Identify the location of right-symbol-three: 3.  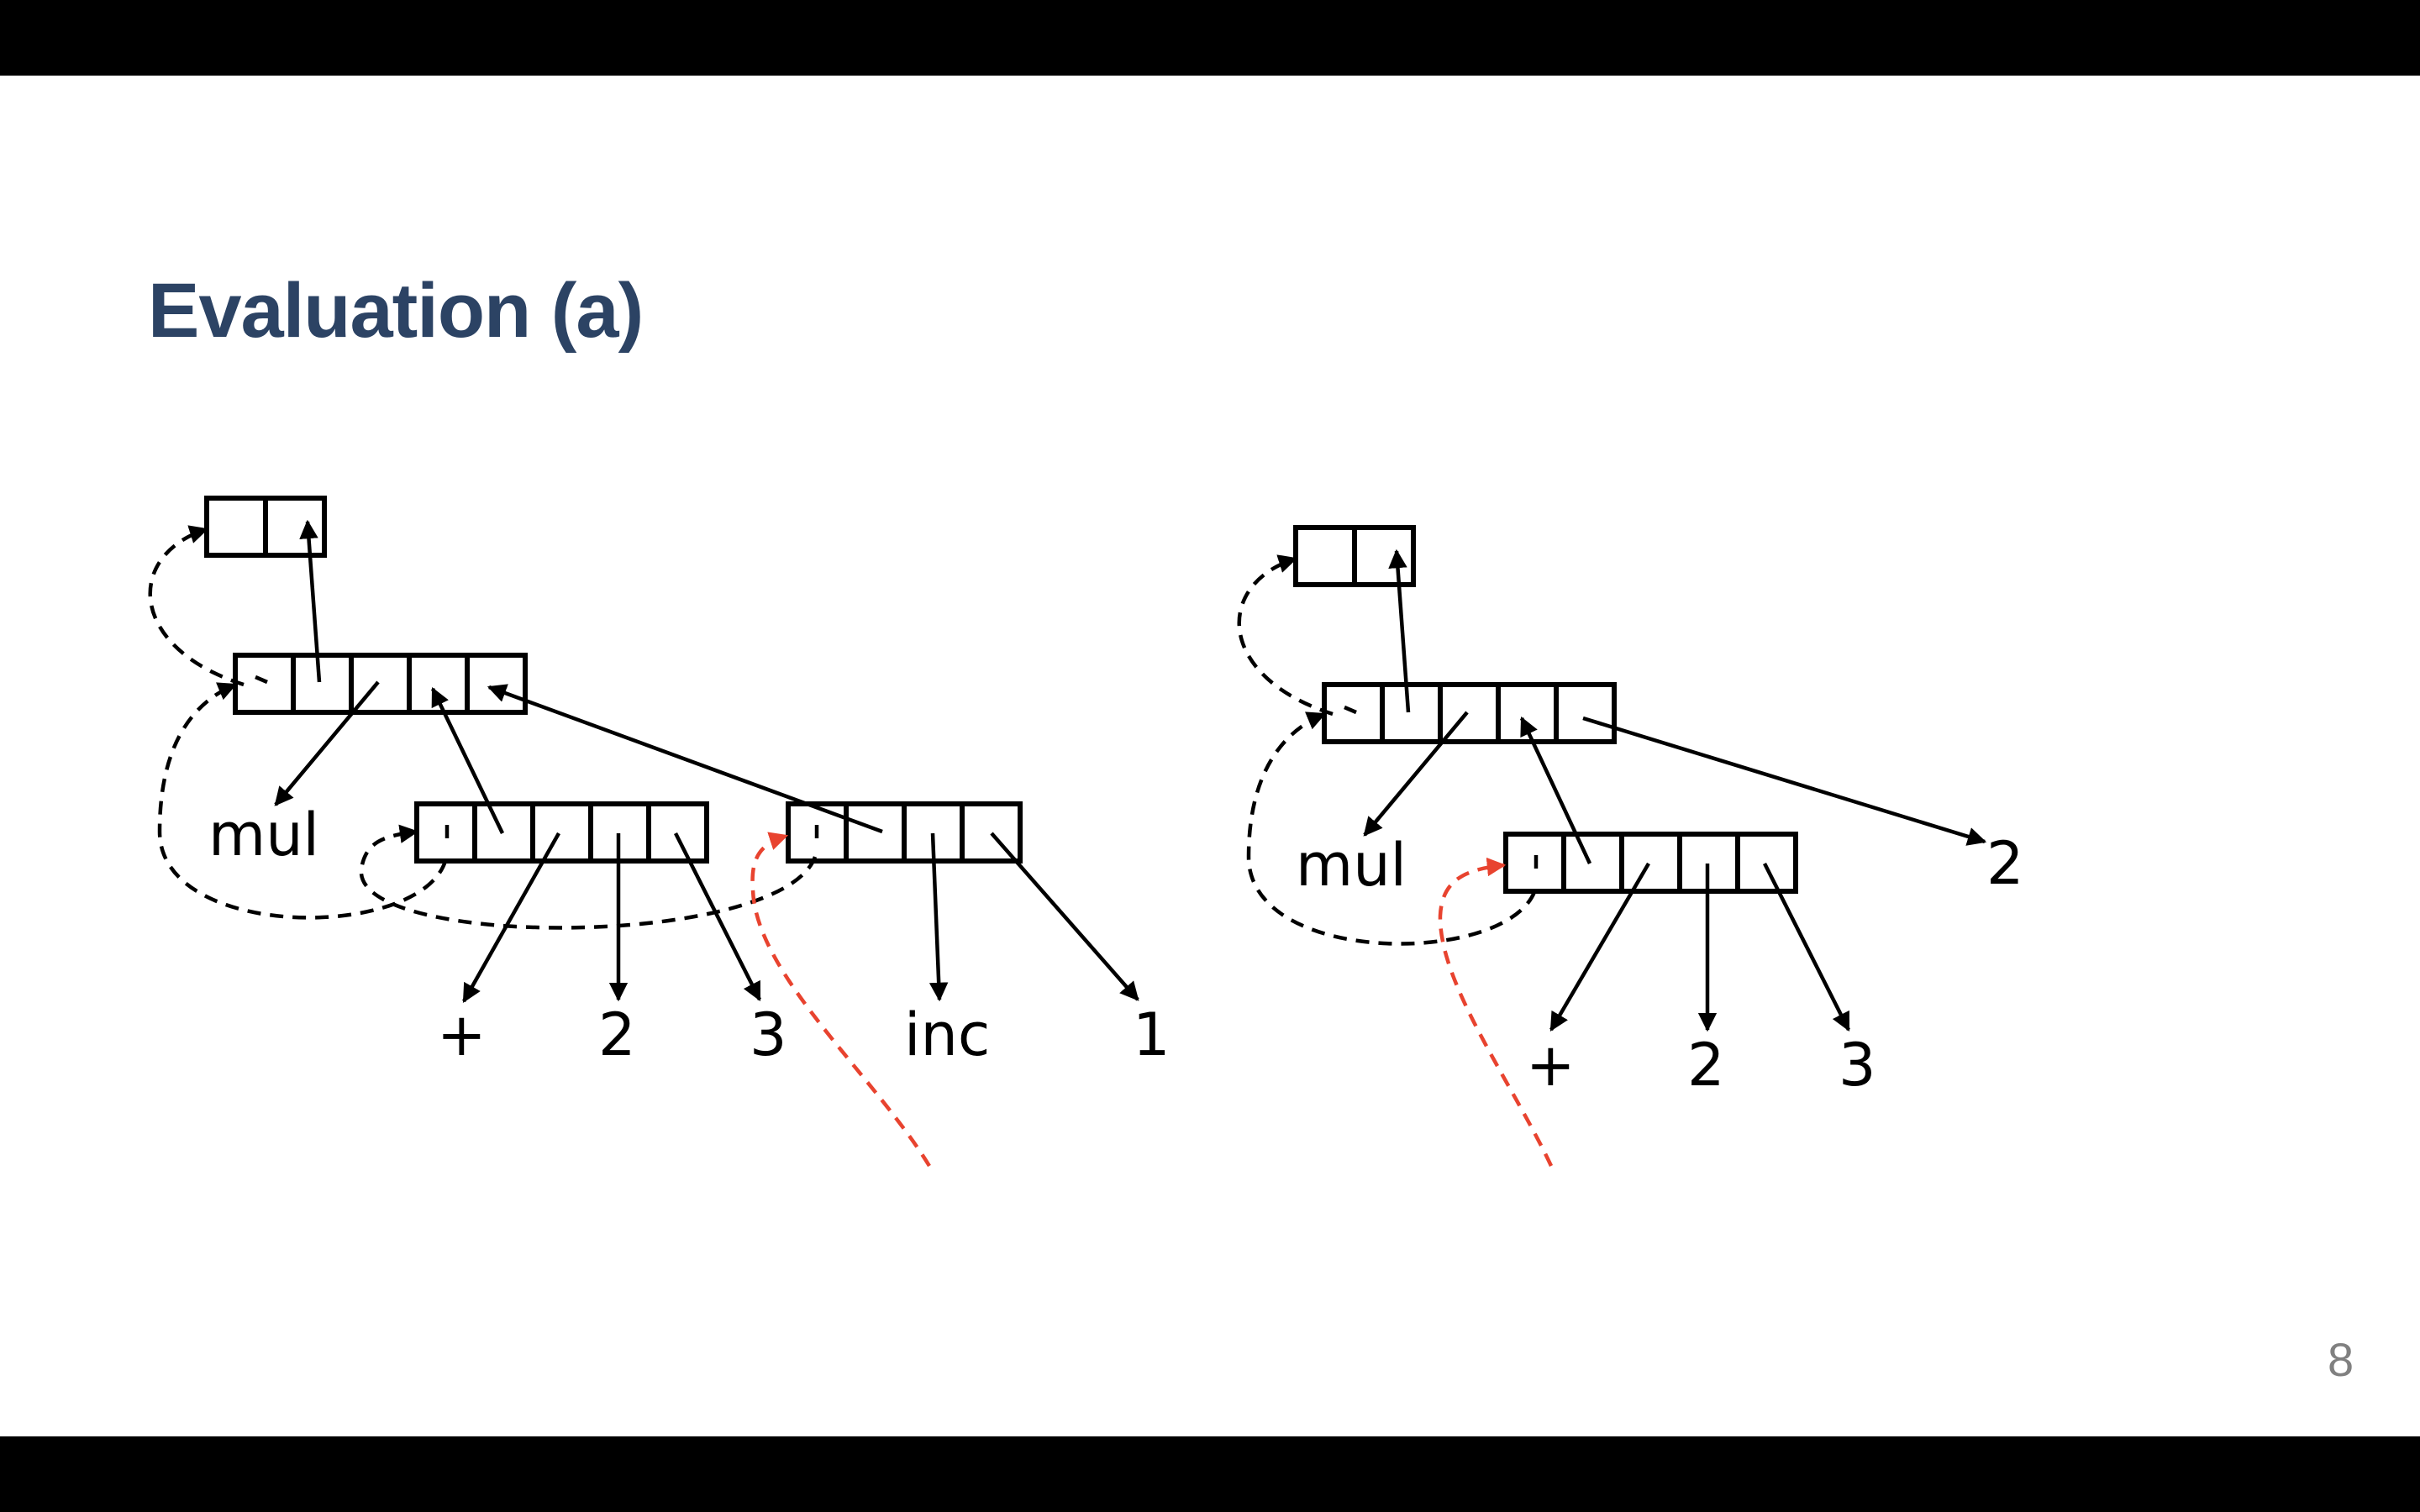
(1858, 1065).